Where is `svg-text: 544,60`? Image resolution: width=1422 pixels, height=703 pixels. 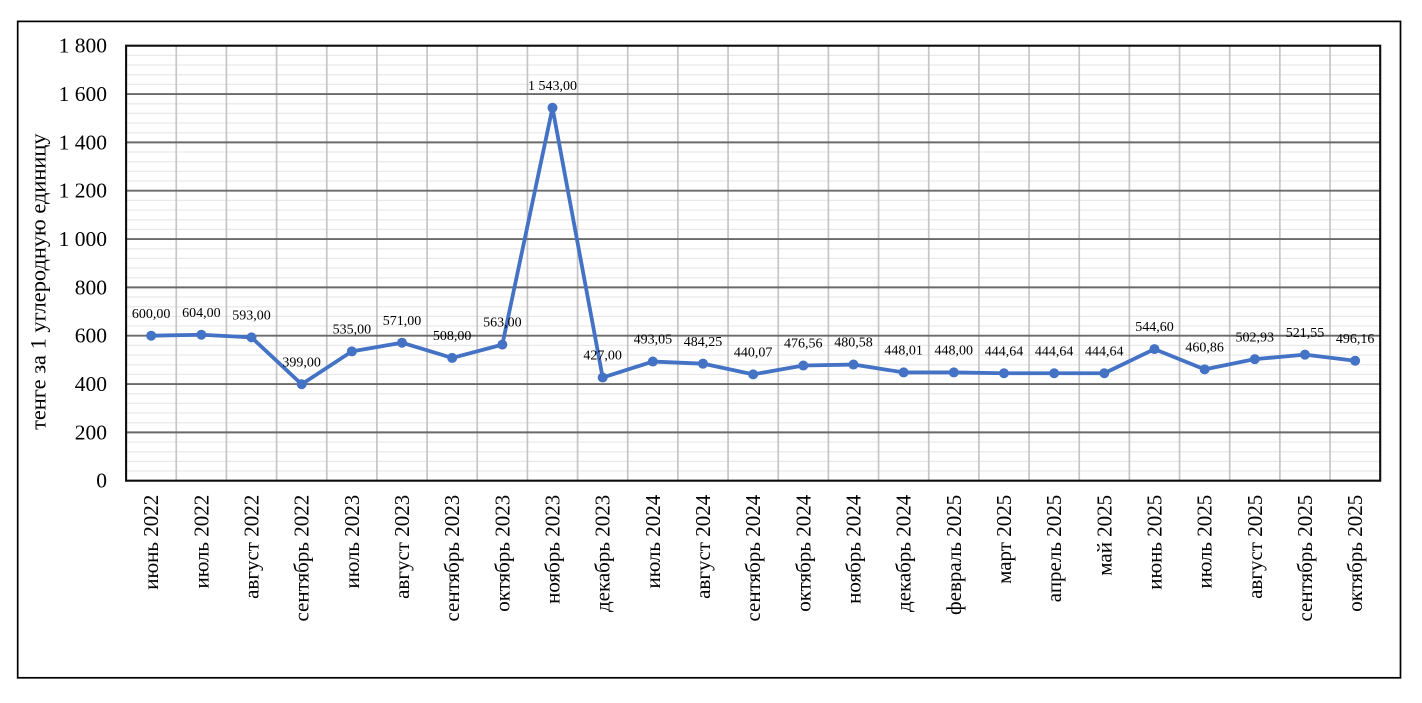
svg-text: 544,60 is located at coordinates (1154, 327).